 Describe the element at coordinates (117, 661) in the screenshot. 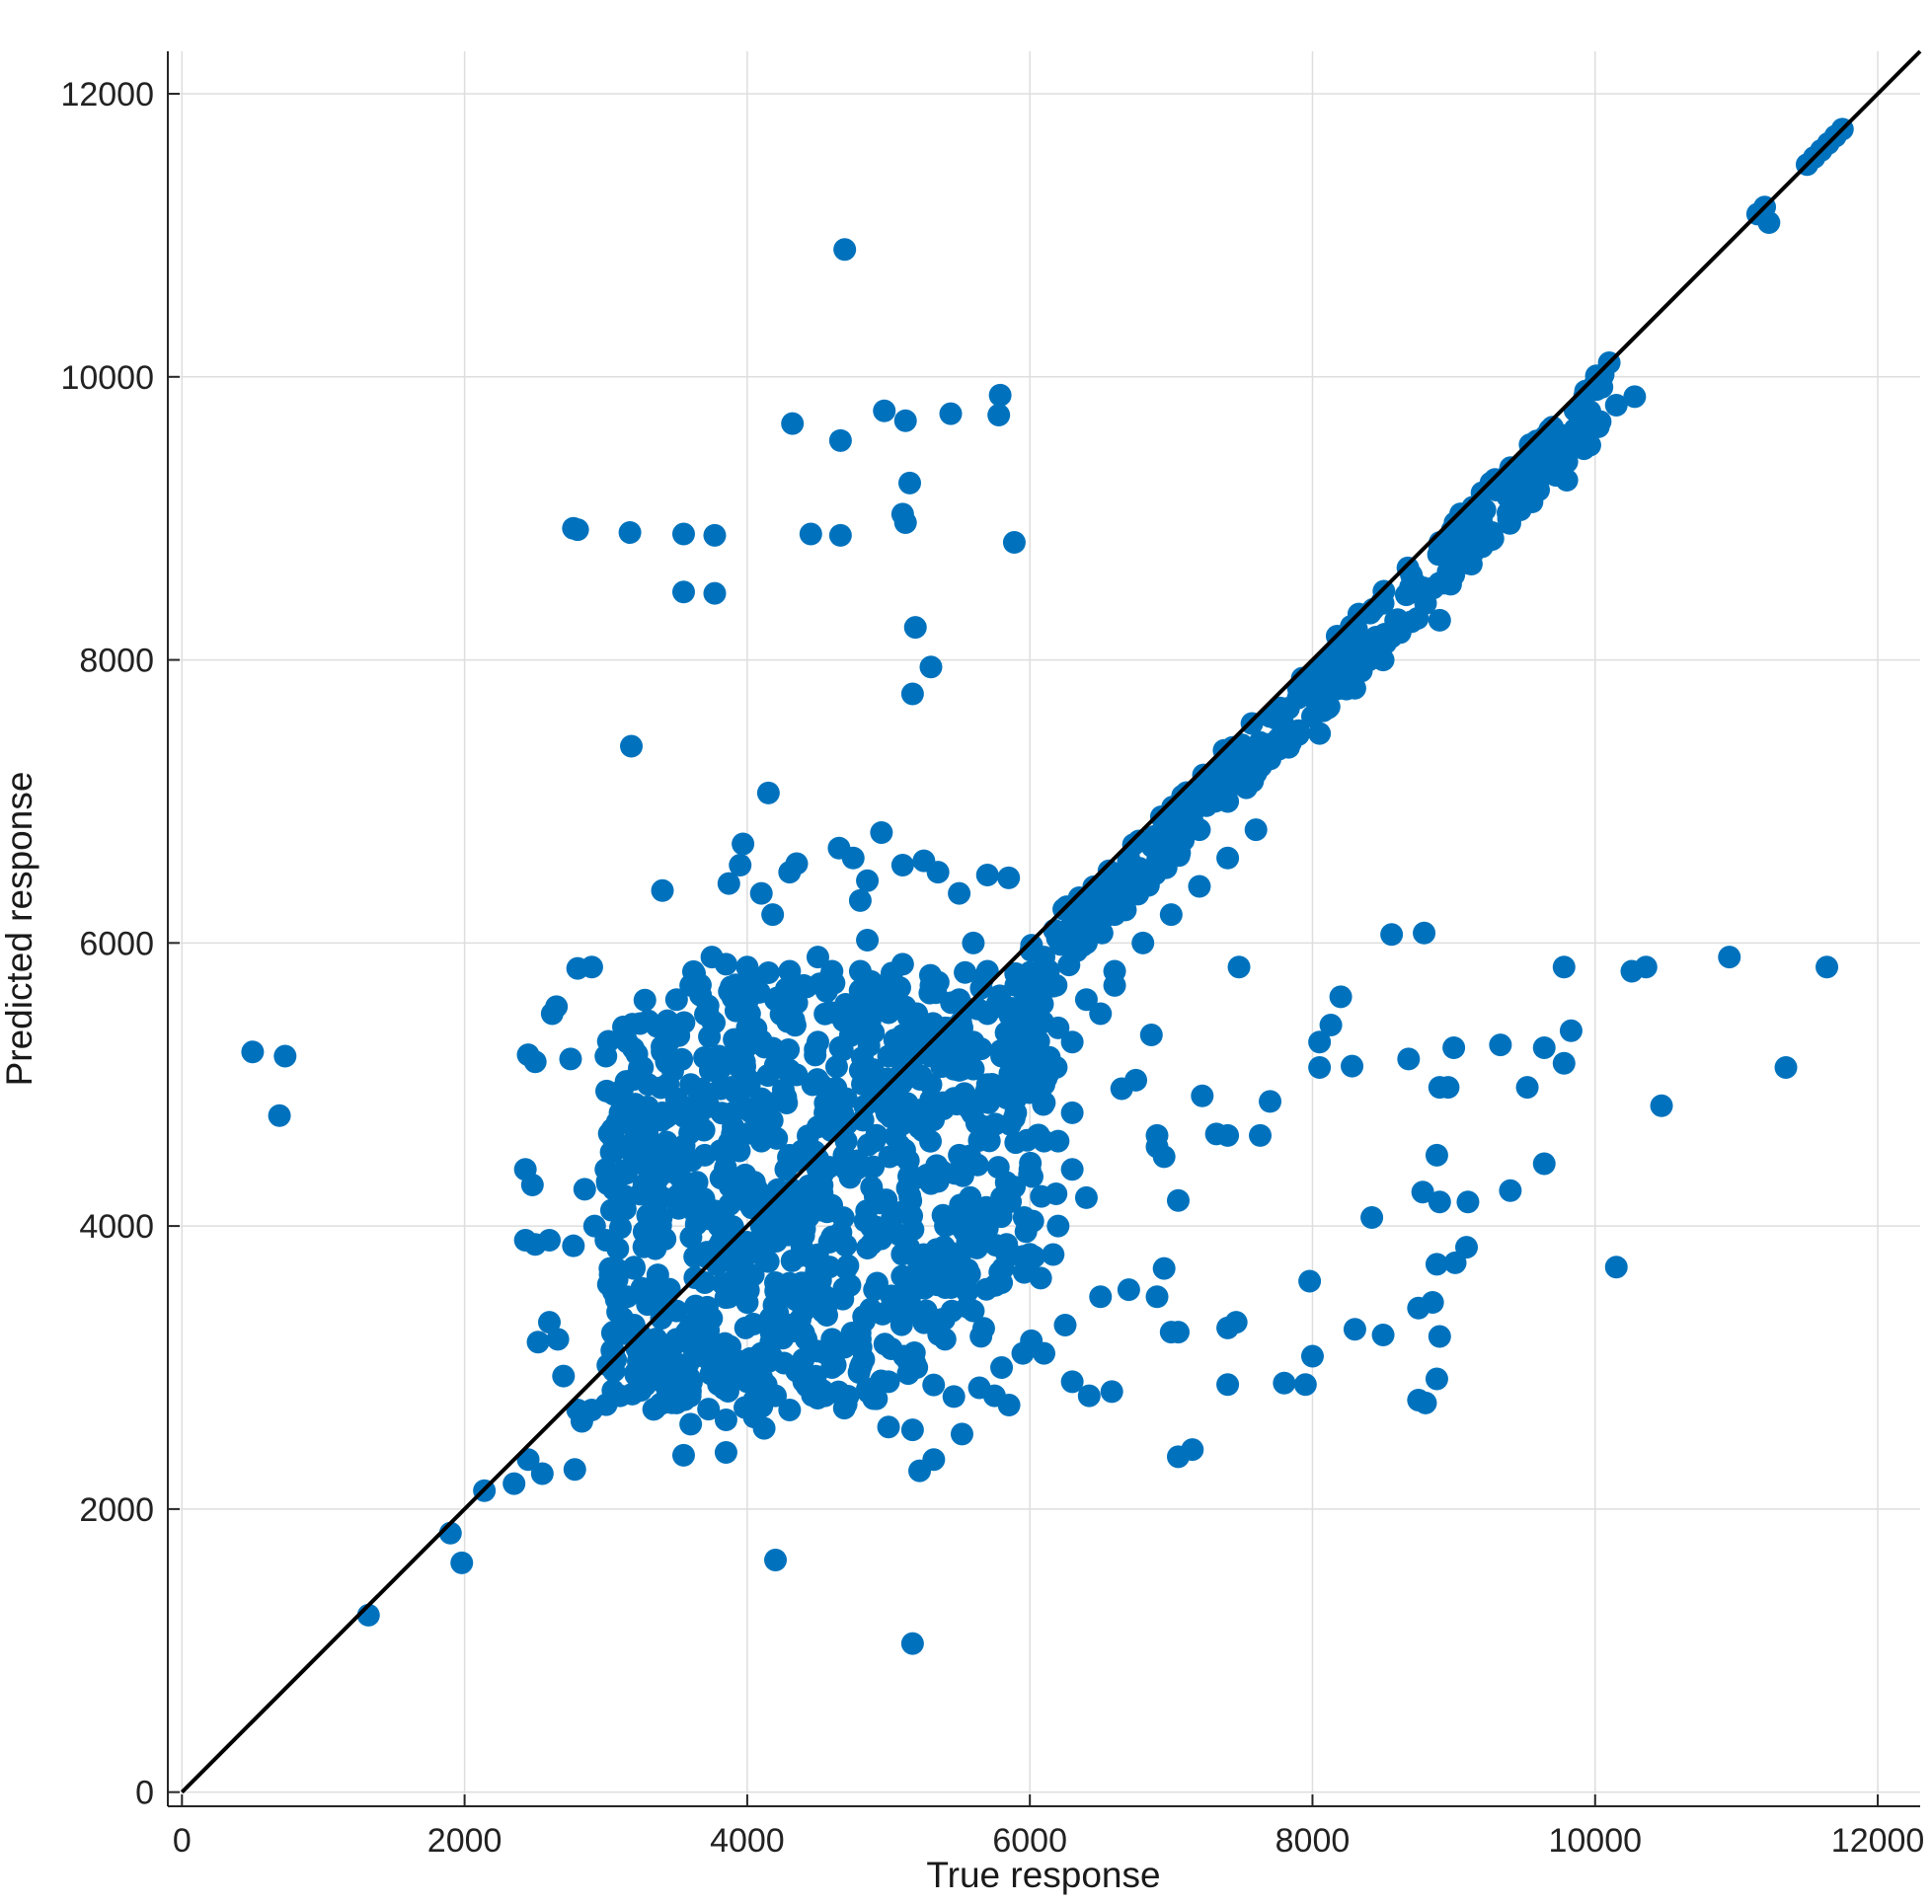

I see `y-tick-label: 8000` at that location.